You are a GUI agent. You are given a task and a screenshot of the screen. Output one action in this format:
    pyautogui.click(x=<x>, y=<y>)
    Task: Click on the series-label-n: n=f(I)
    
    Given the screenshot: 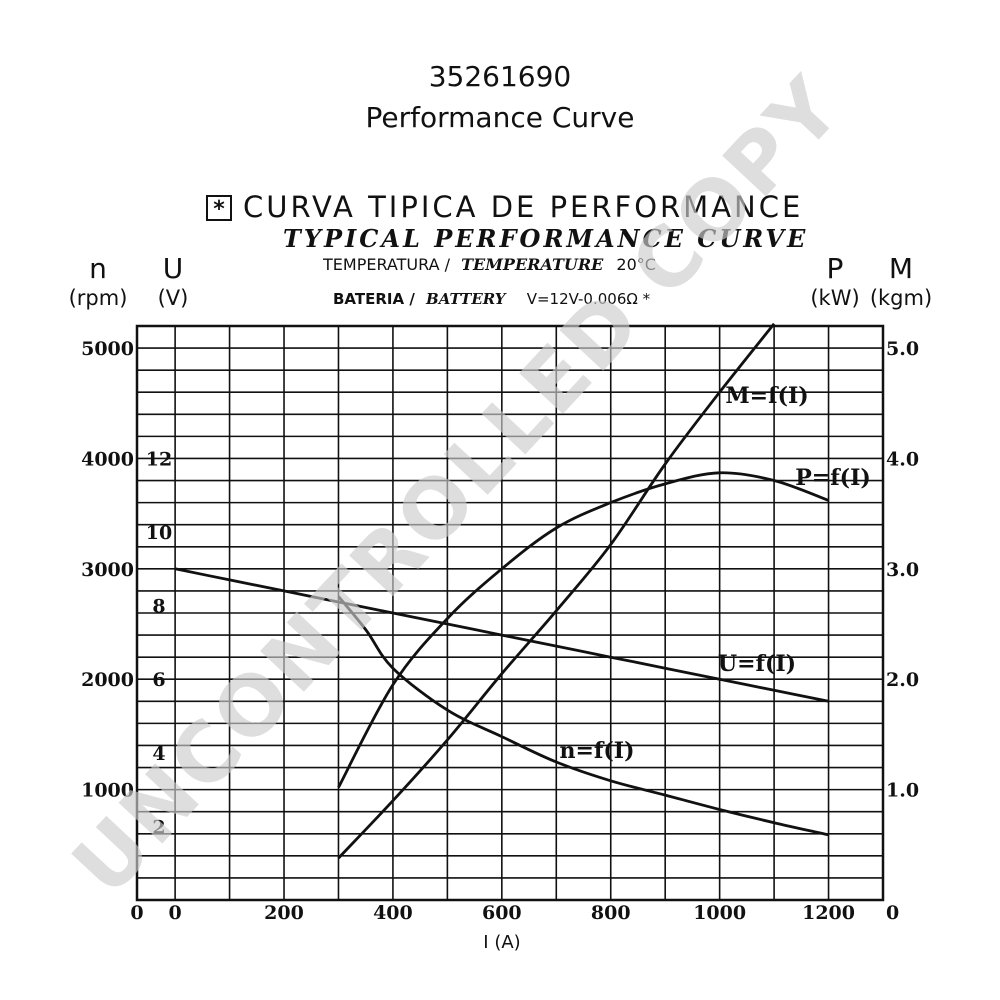 What is the action you would take?
    pyautogui.click(x=596, y=751)
    